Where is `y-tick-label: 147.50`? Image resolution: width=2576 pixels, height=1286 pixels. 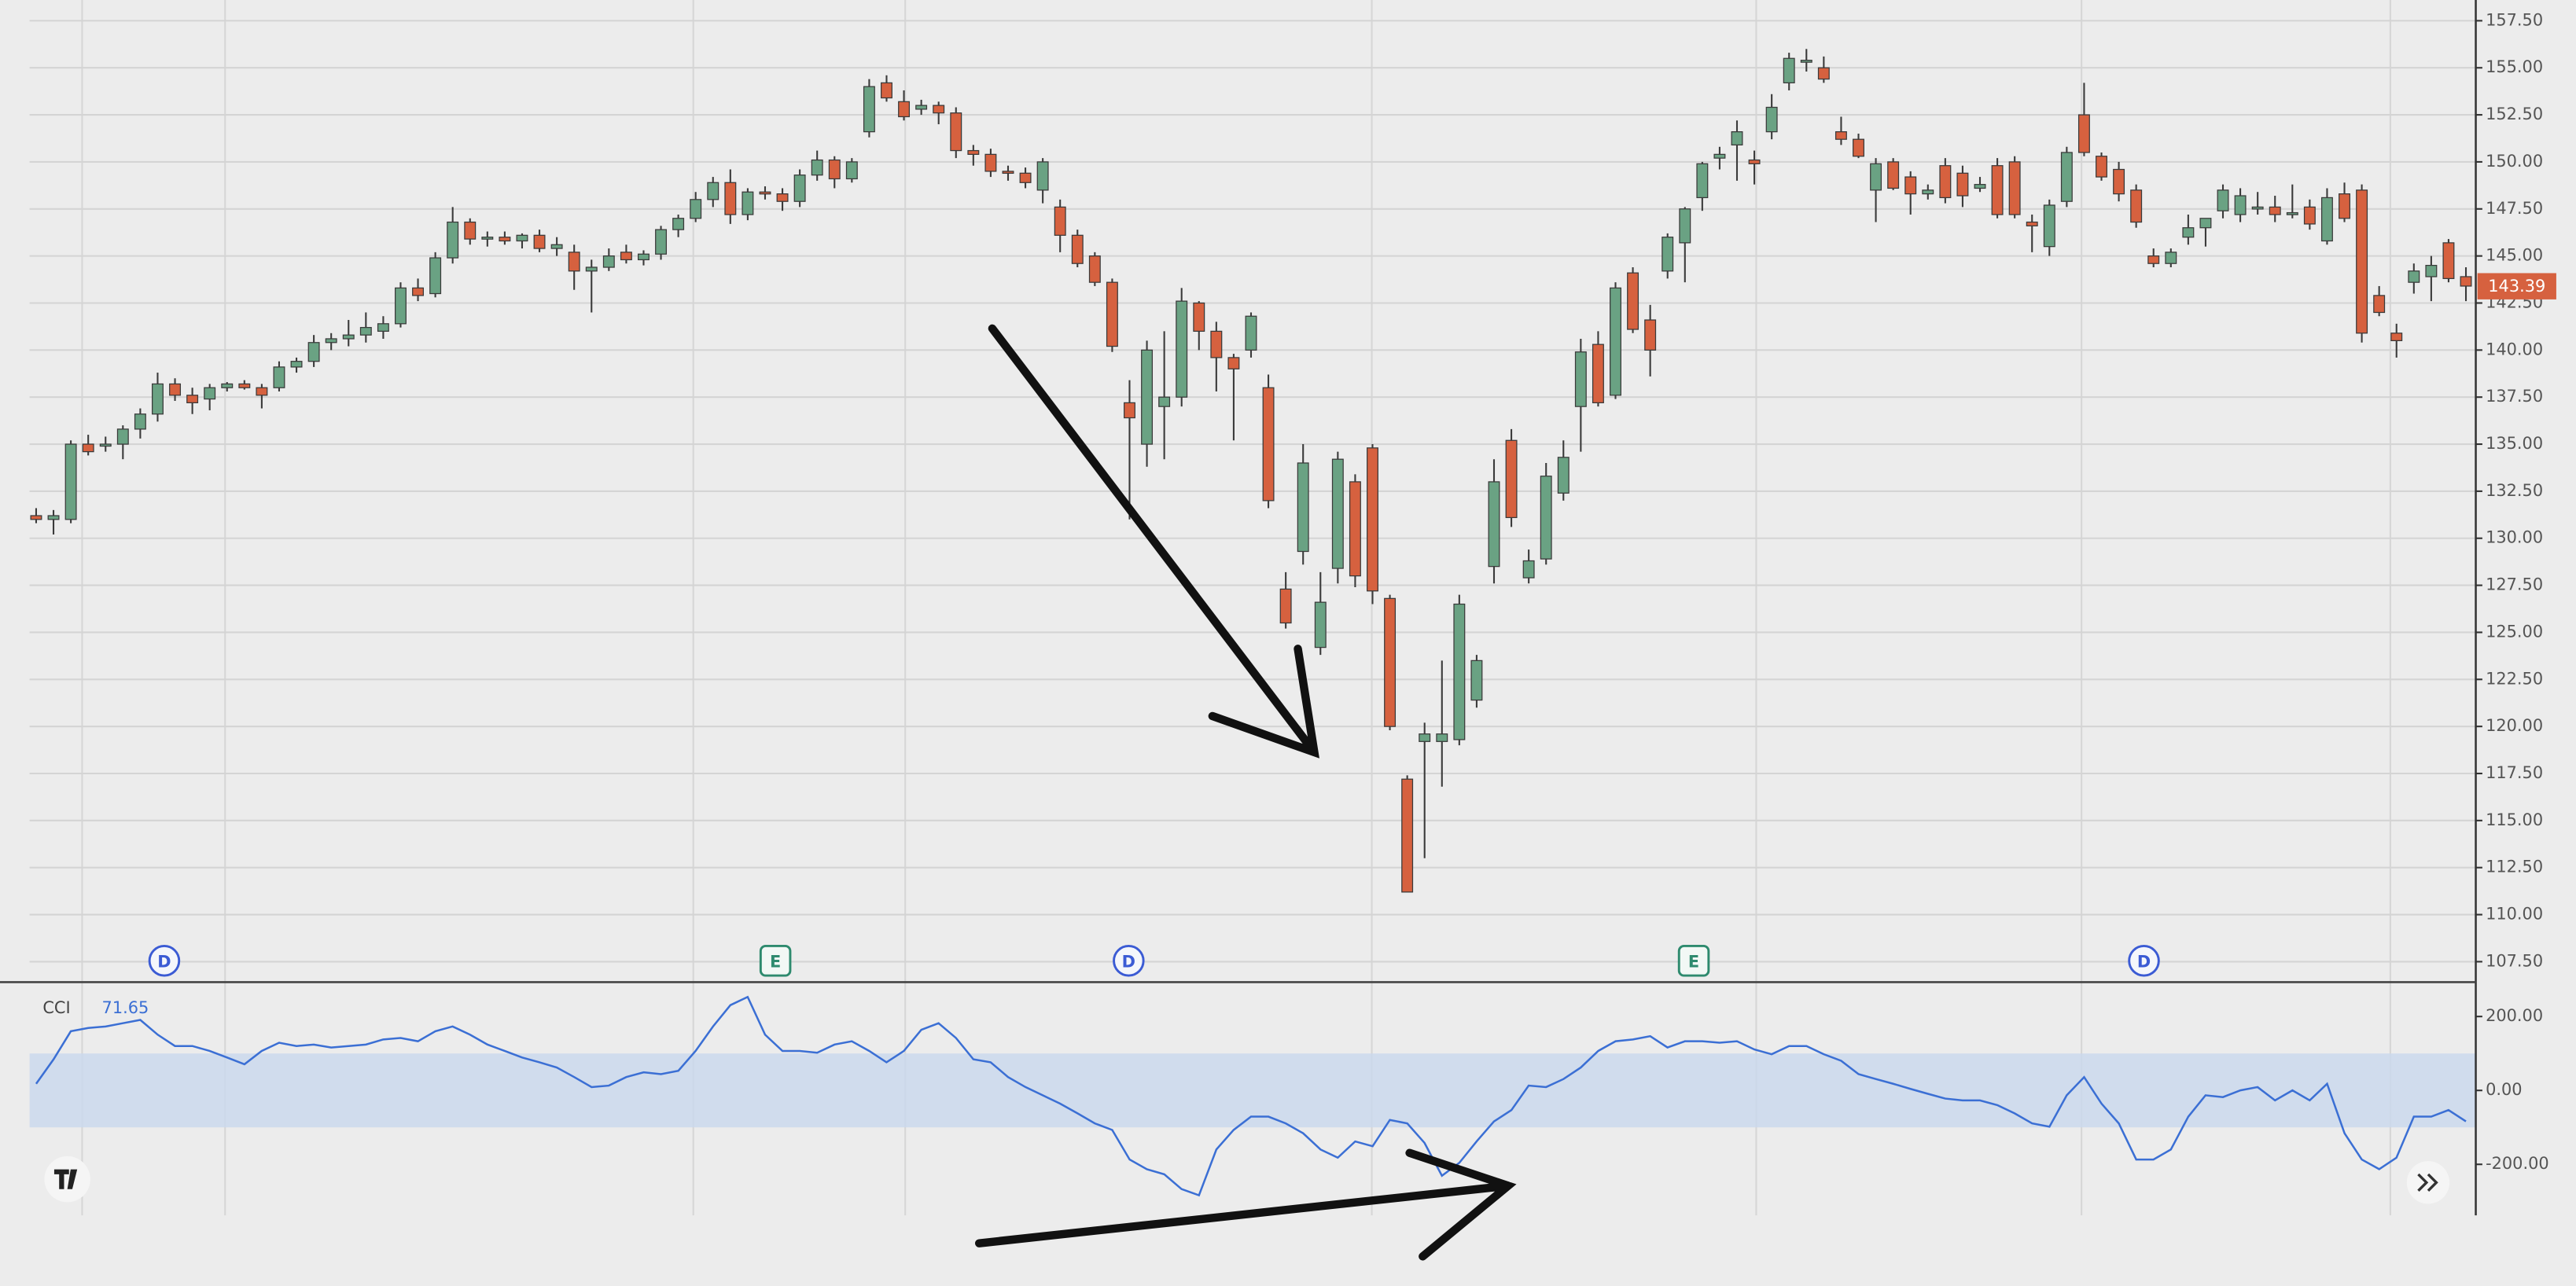 y-tick-label: 147.50 is located at coordinates (2514, 209).